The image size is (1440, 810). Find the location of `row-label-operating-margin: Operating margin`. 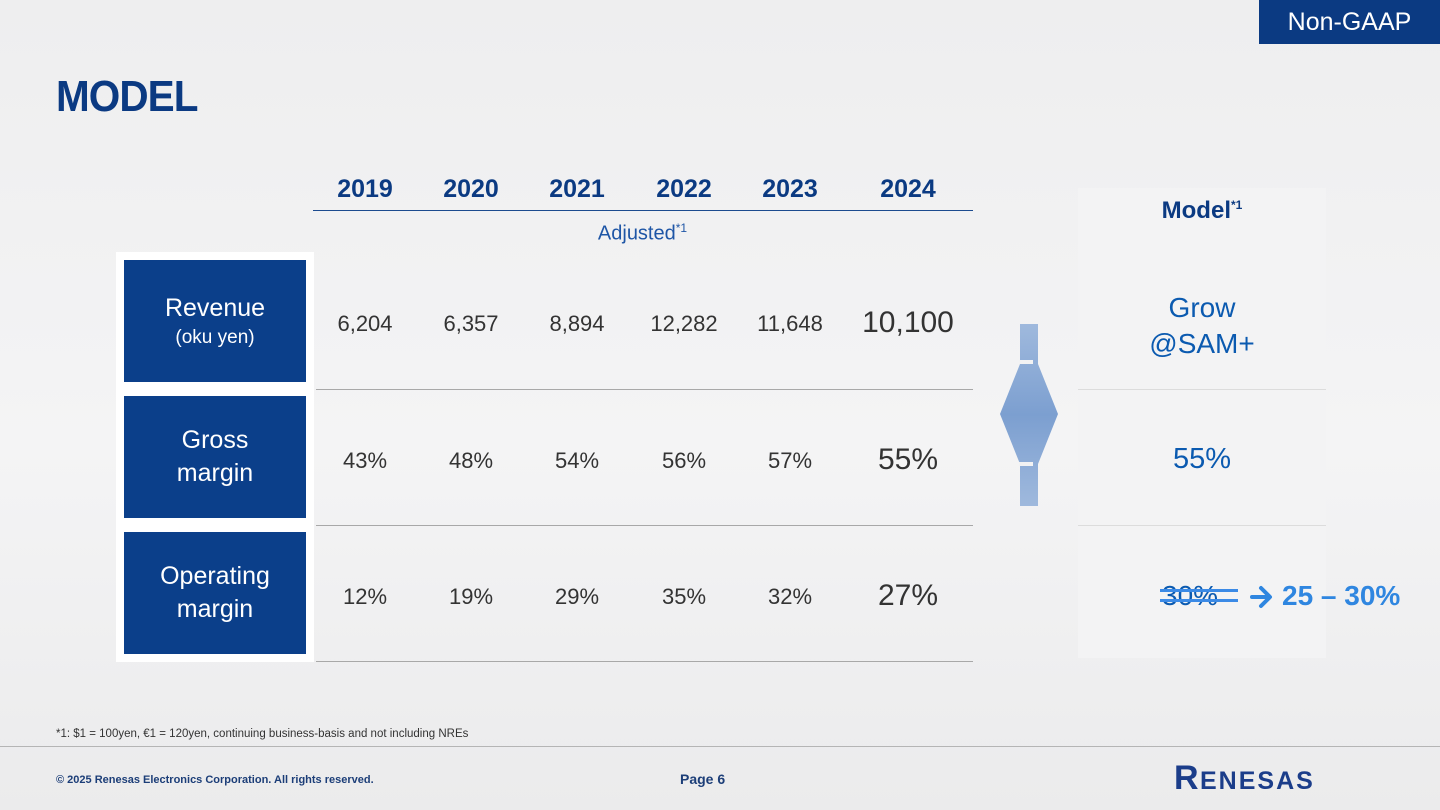

row-label-operating-margin: Operating margin is located at coordinates (215, 593).